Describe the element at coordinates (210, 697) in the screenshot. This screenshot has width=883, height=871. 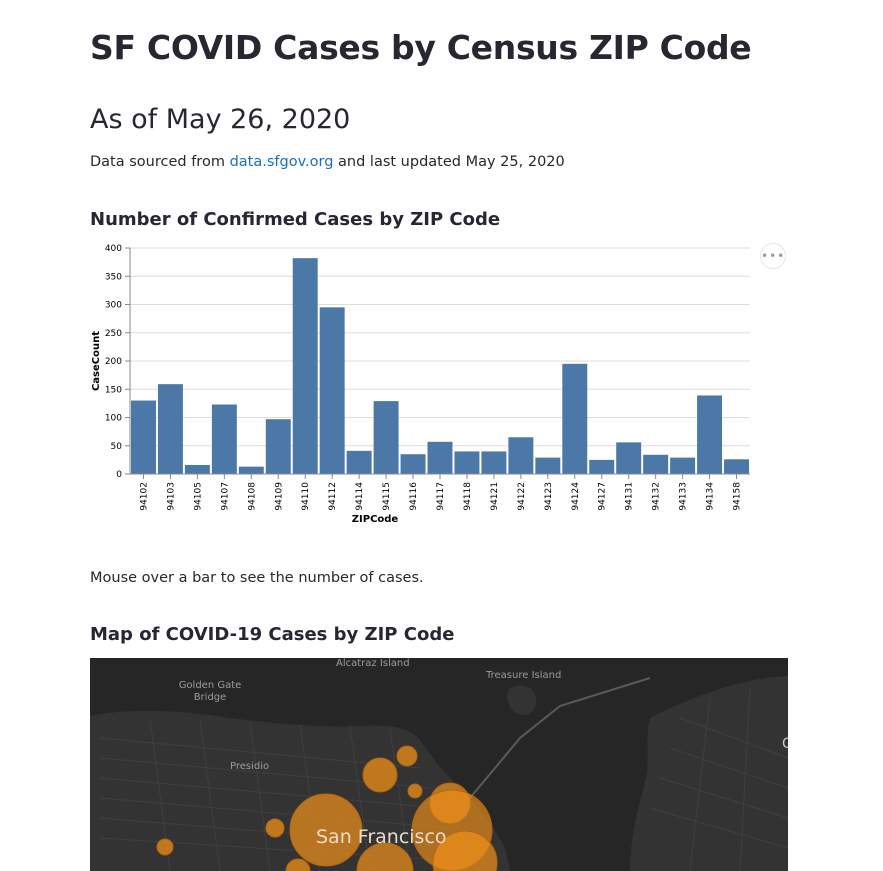
I see `map-label-bridge: Bridge` at that location.